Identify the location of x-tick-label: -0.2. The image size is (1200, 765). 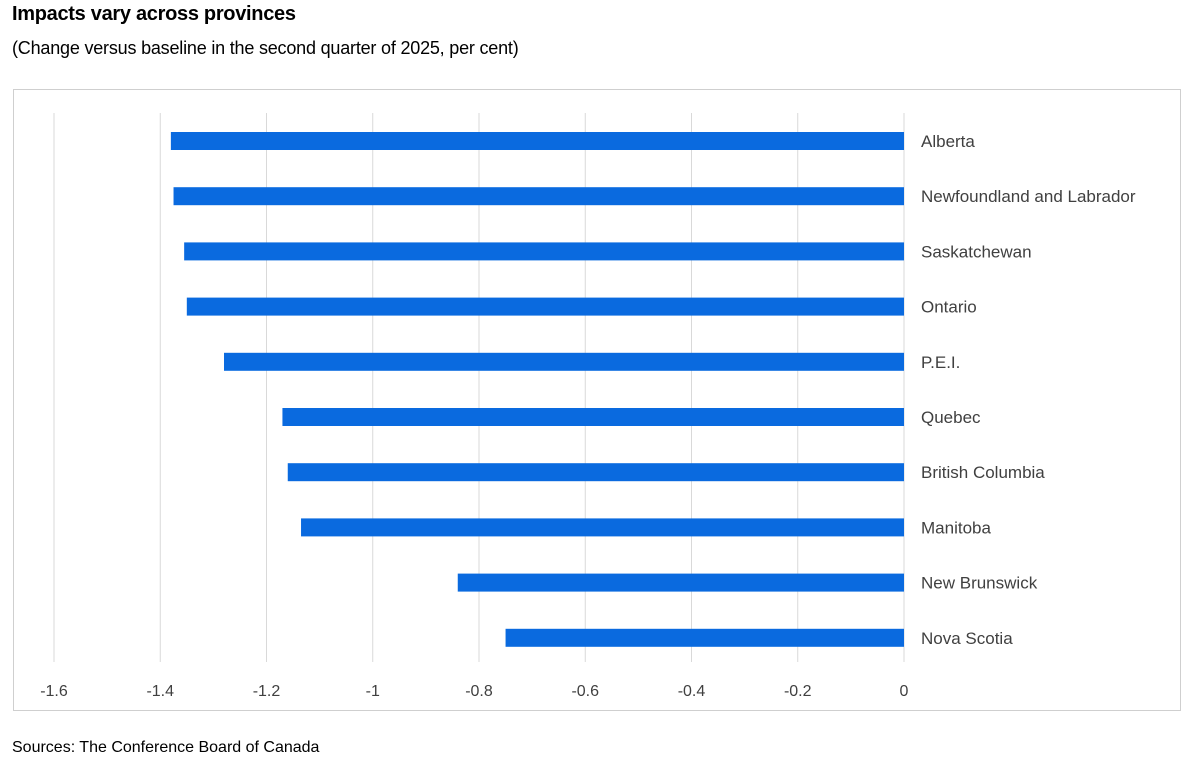
(798, 691).